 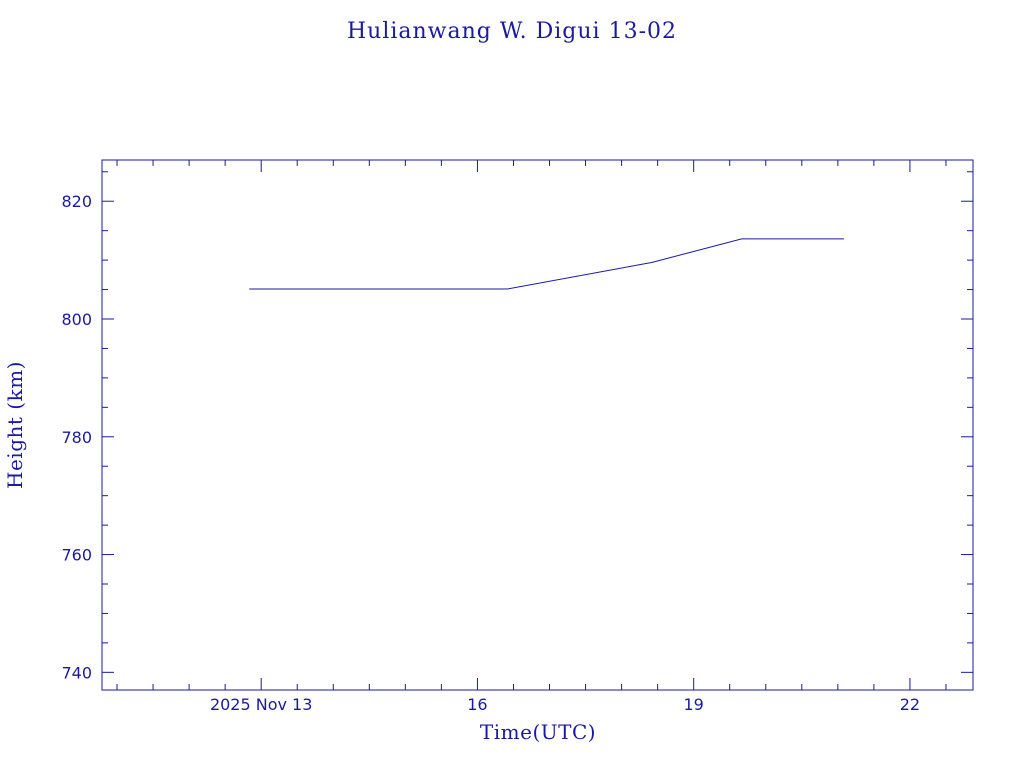 I want to click on y-tick-label: 780, so click(x=76, y=437).